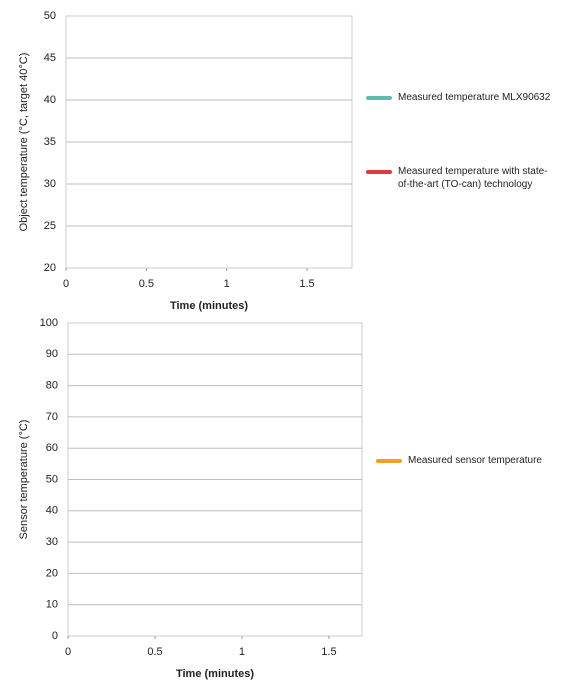  I want to click on y-axis-label: Object temperature (°C, target 40°C), so click(24, 142).